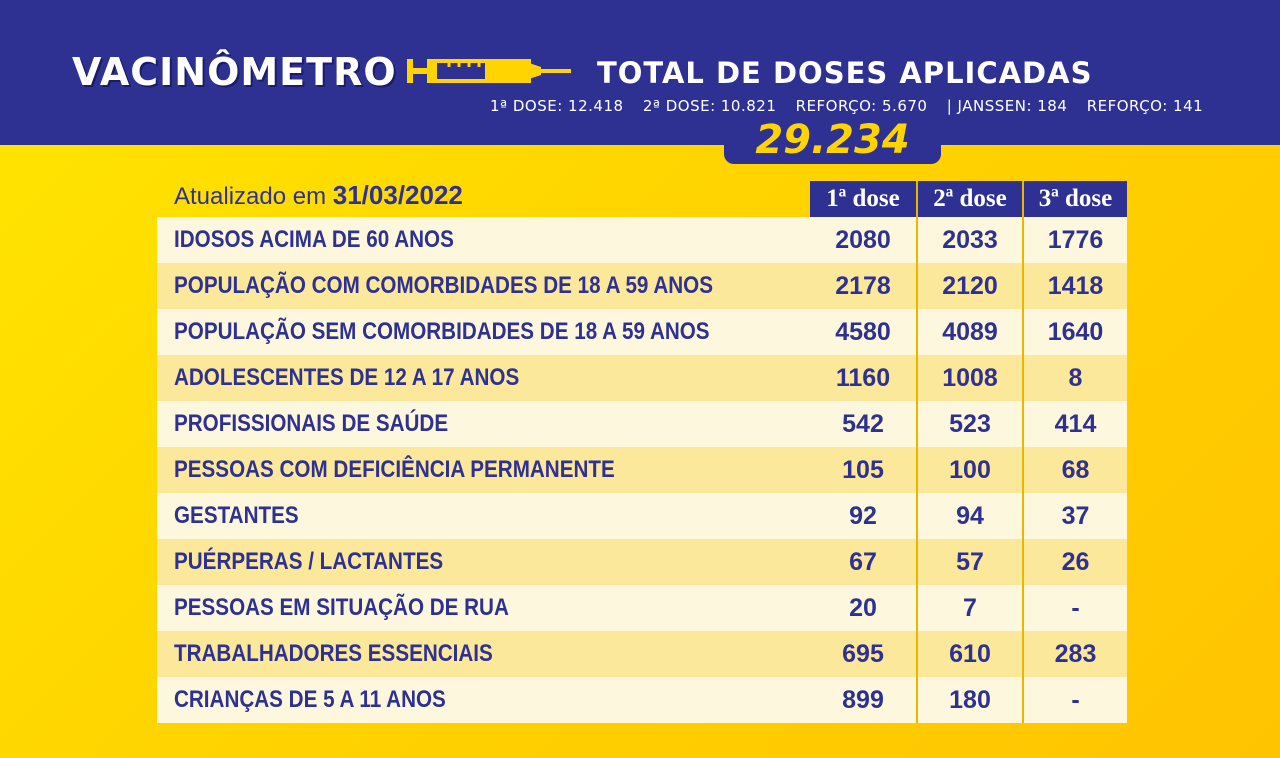 The image size is (1280, 758). What do you see at coordinates (642, 516) in the screenshot?
I see `table-row: GESTANTES 92 94 37` at bounding box center [642, 516].